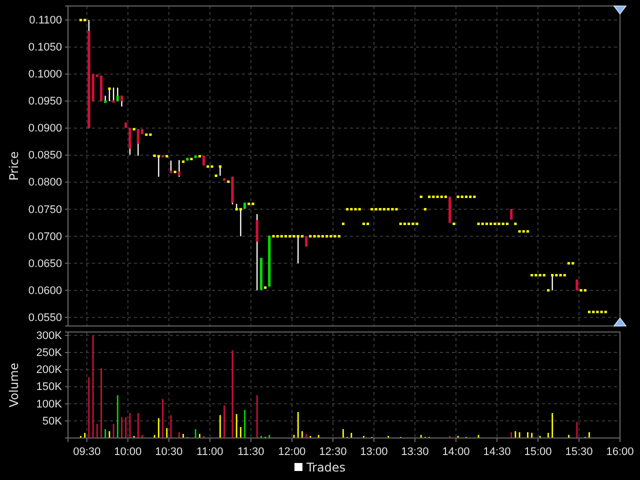  Describe the element at coordinates (45, 236) in the screenshot. I see `y-tick-label: 0.0700` at that location.